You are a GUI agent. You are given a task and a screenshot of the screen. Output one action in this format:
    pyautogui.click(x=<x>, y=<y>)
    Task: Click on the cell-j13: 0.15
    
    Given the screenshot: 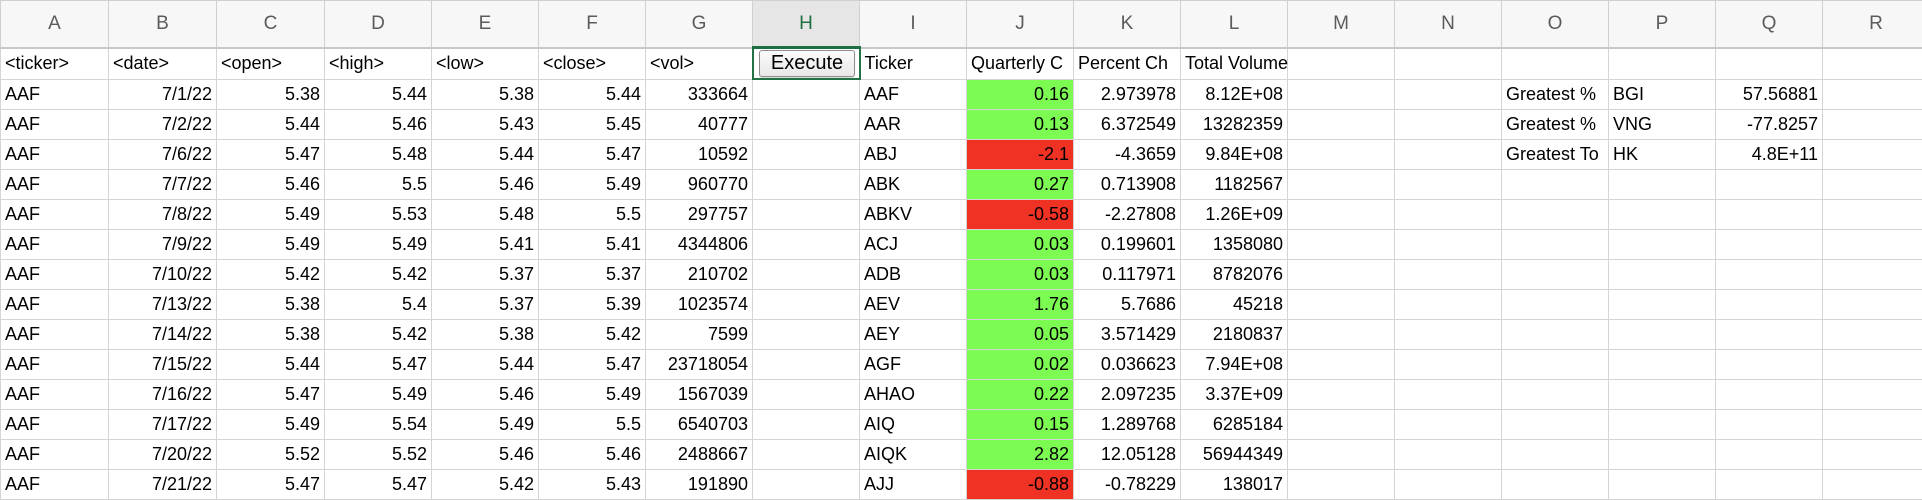 What is the action you would take?
    pyautogui.click(x=1020, y=425)
    